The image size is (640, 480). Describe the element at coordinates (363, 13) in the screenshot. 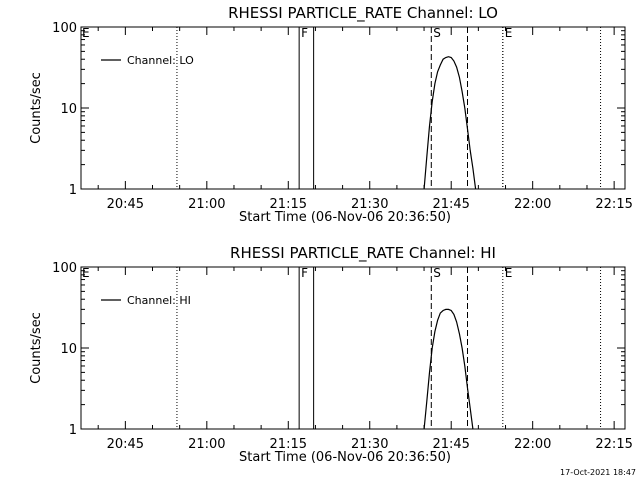

I see `chart-title: RHESSI PARTICLE_RATE Channel: LO` at that location.